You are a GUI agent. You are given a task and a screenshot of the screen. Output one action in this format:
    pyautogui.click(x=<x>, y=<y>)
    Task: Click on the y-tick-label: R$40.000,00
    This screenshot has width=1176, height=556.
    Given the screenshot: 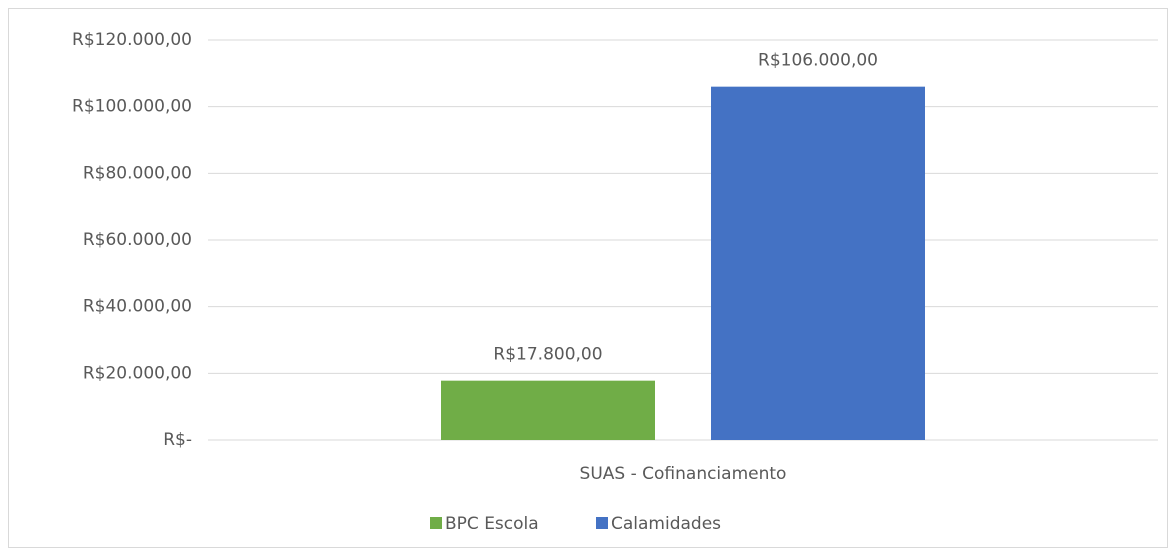 What is the action you would take?
    pyautogui.click(x=137, y=307)
    